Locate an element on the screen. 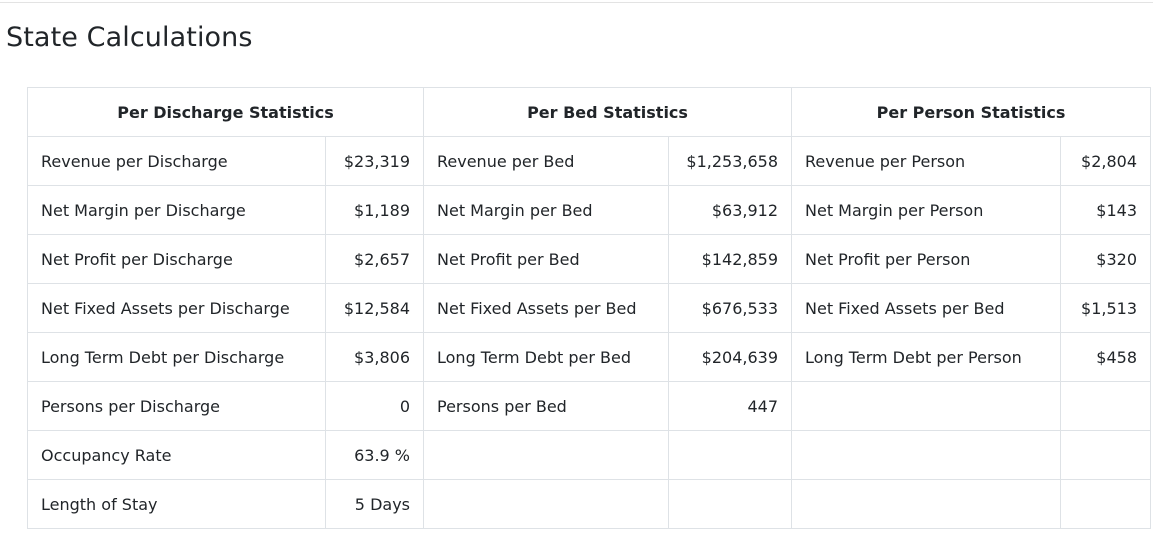 The width and height of the screenshot is (1153, 555). per-bed-header: Per Bed Statistics is located at coordinates (607, 112).